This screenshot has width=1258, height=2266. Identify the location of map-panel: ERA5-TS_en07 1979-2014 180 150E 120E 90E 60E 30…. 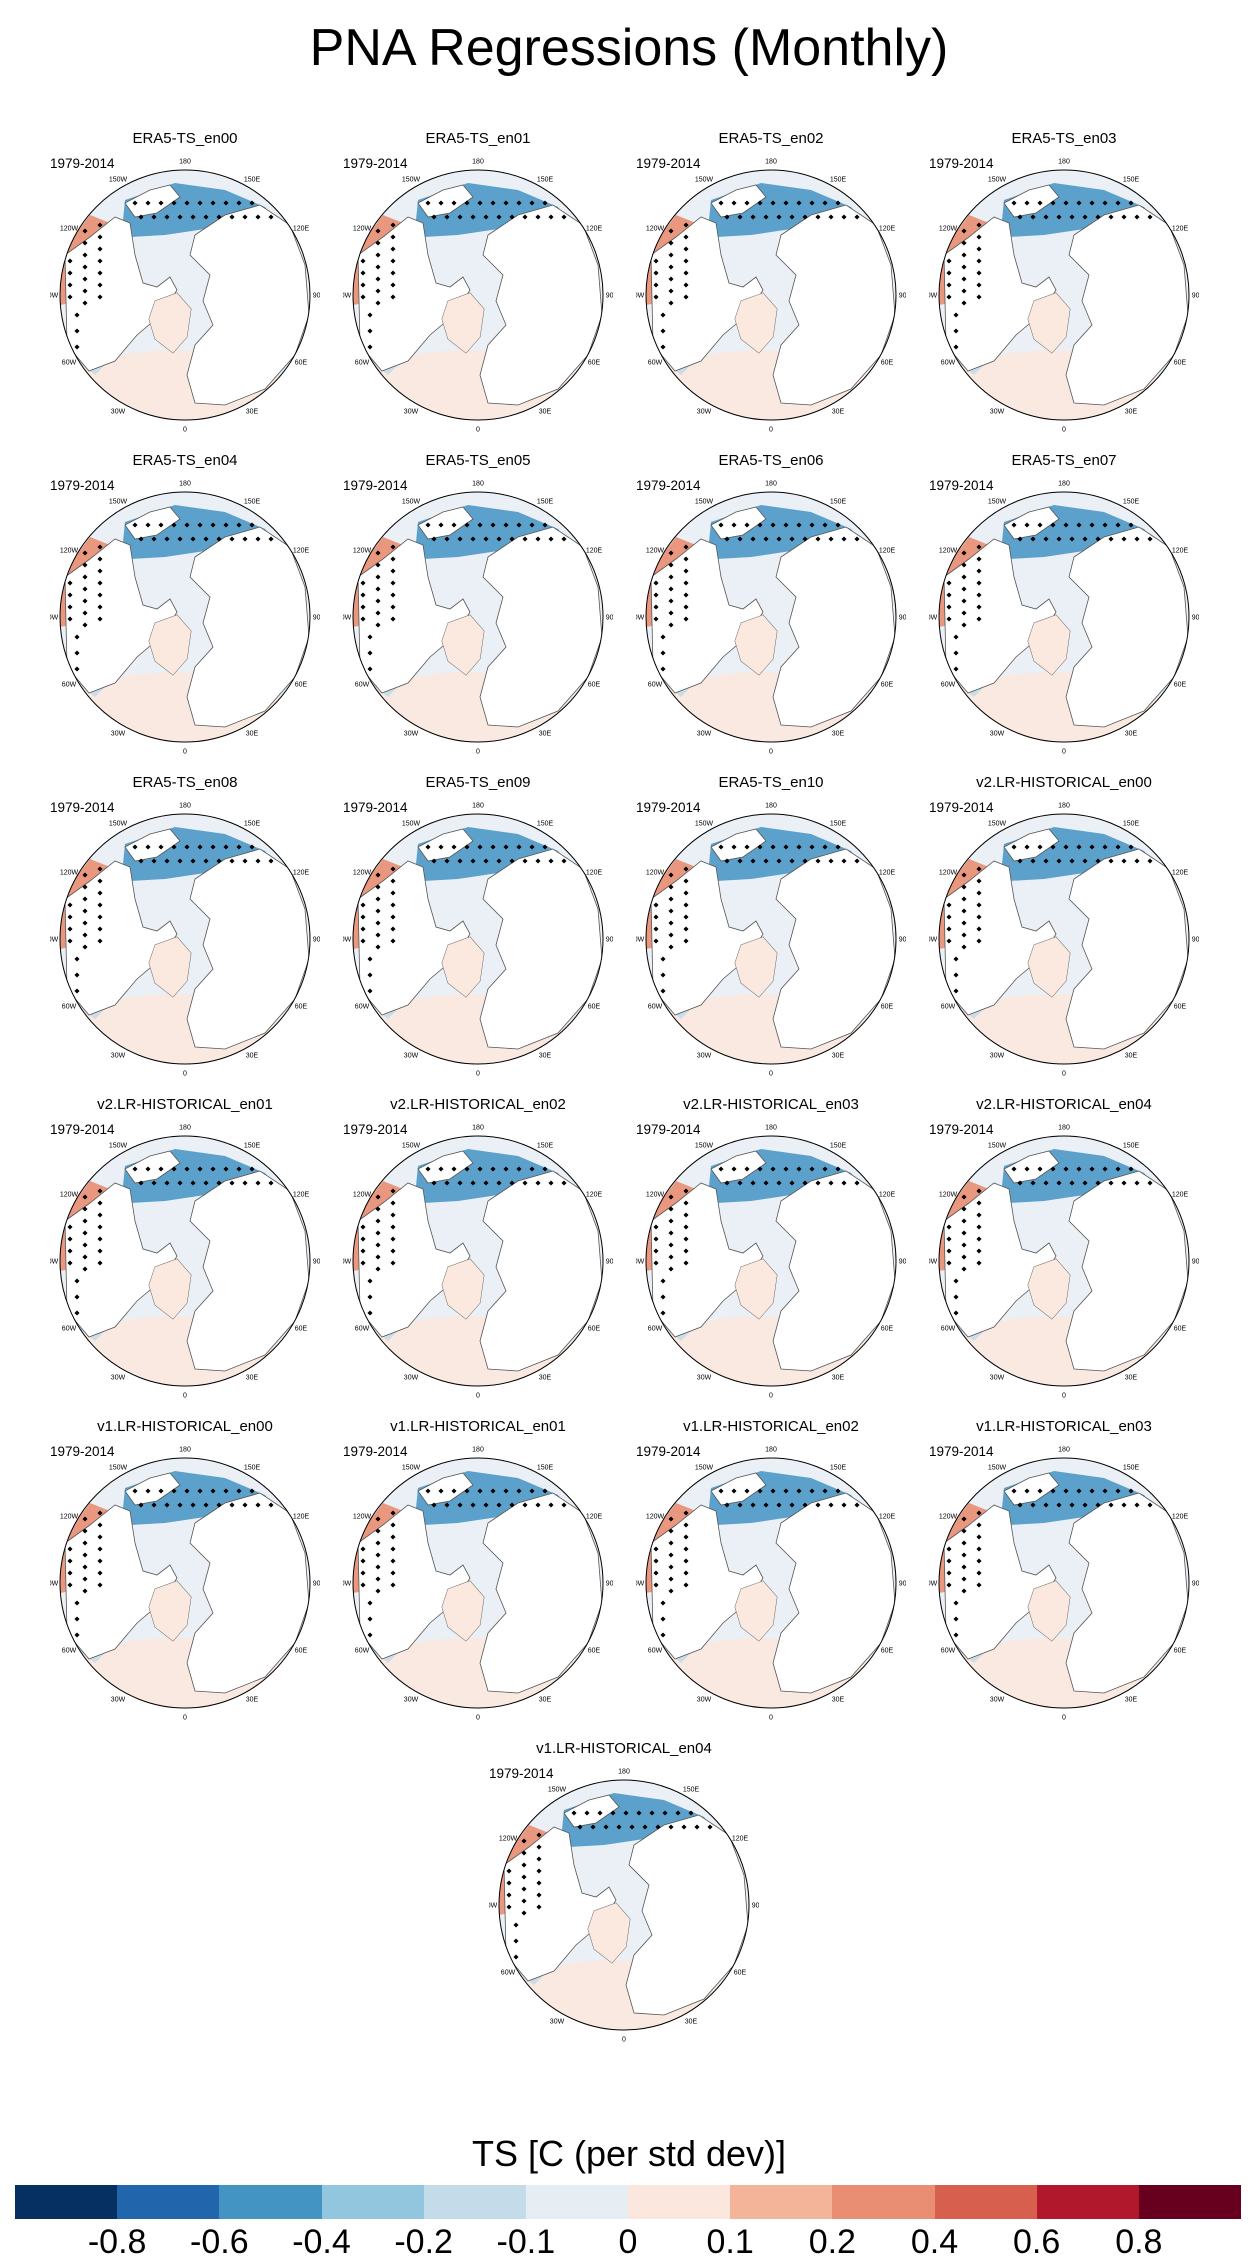
(1064, 604).